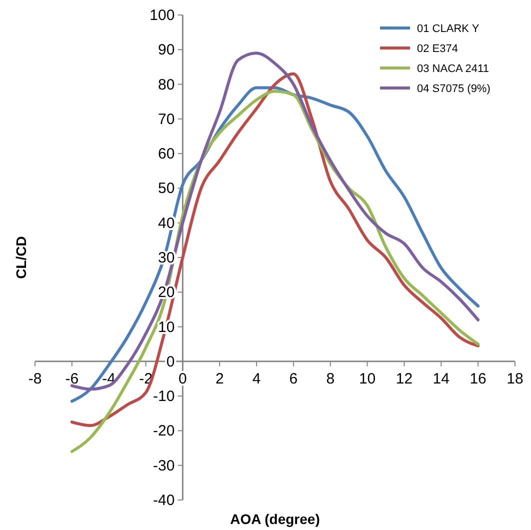 The width and height of the screenshot is (531, 530). Describe the element at coordinates (330, 379) in the screenshot. I see `x-tick-label: 8` at that location.